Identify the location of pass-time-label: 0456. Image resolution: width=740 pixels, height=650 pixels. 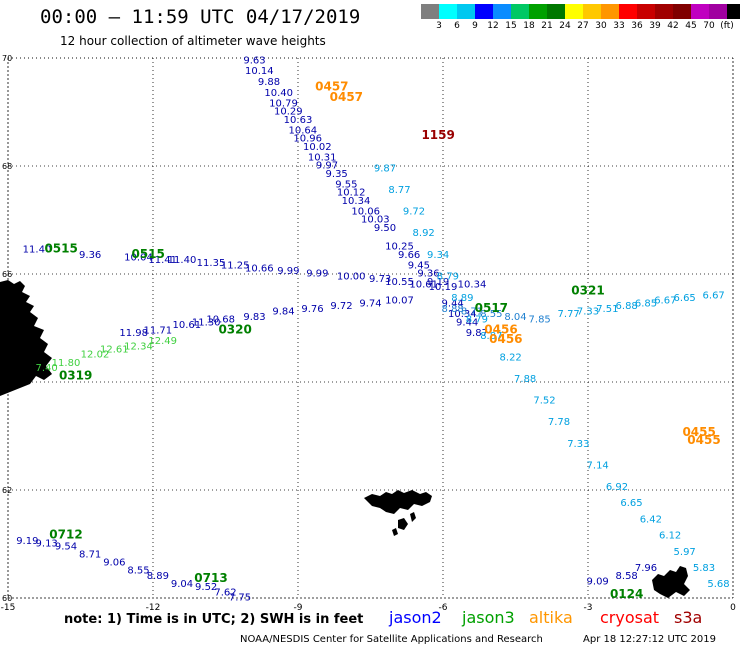
(500, 329).